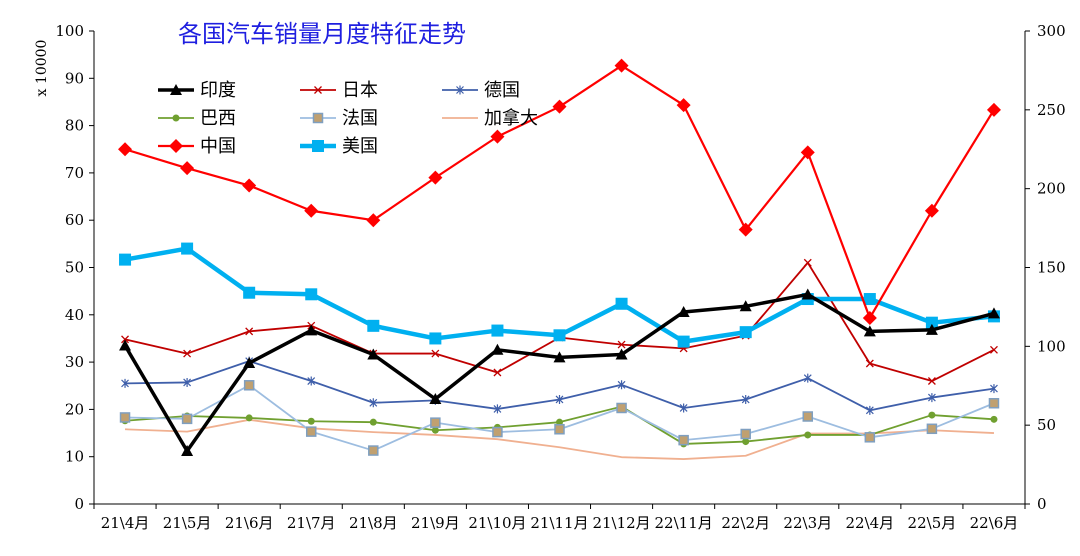  What do you see at coordinates (79, 504) in the screenshot?
I see `left-tick-label: 0` at bounding box center [79, 504].